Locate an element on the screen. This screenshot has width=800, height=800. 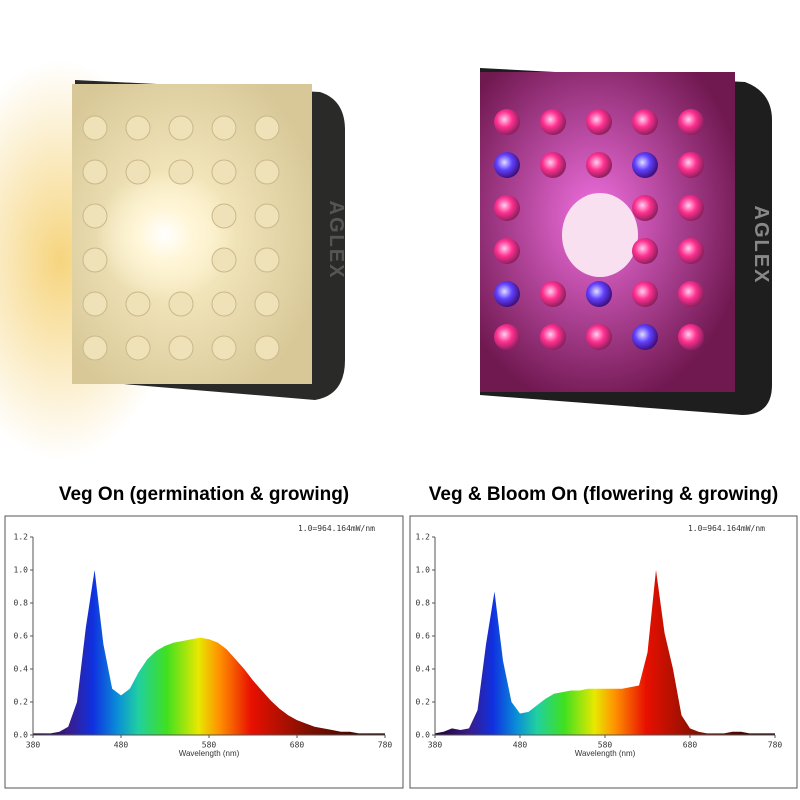
chart-title: Veg & Bloom On (flowering & growing) is located at coordinates (603, 494).